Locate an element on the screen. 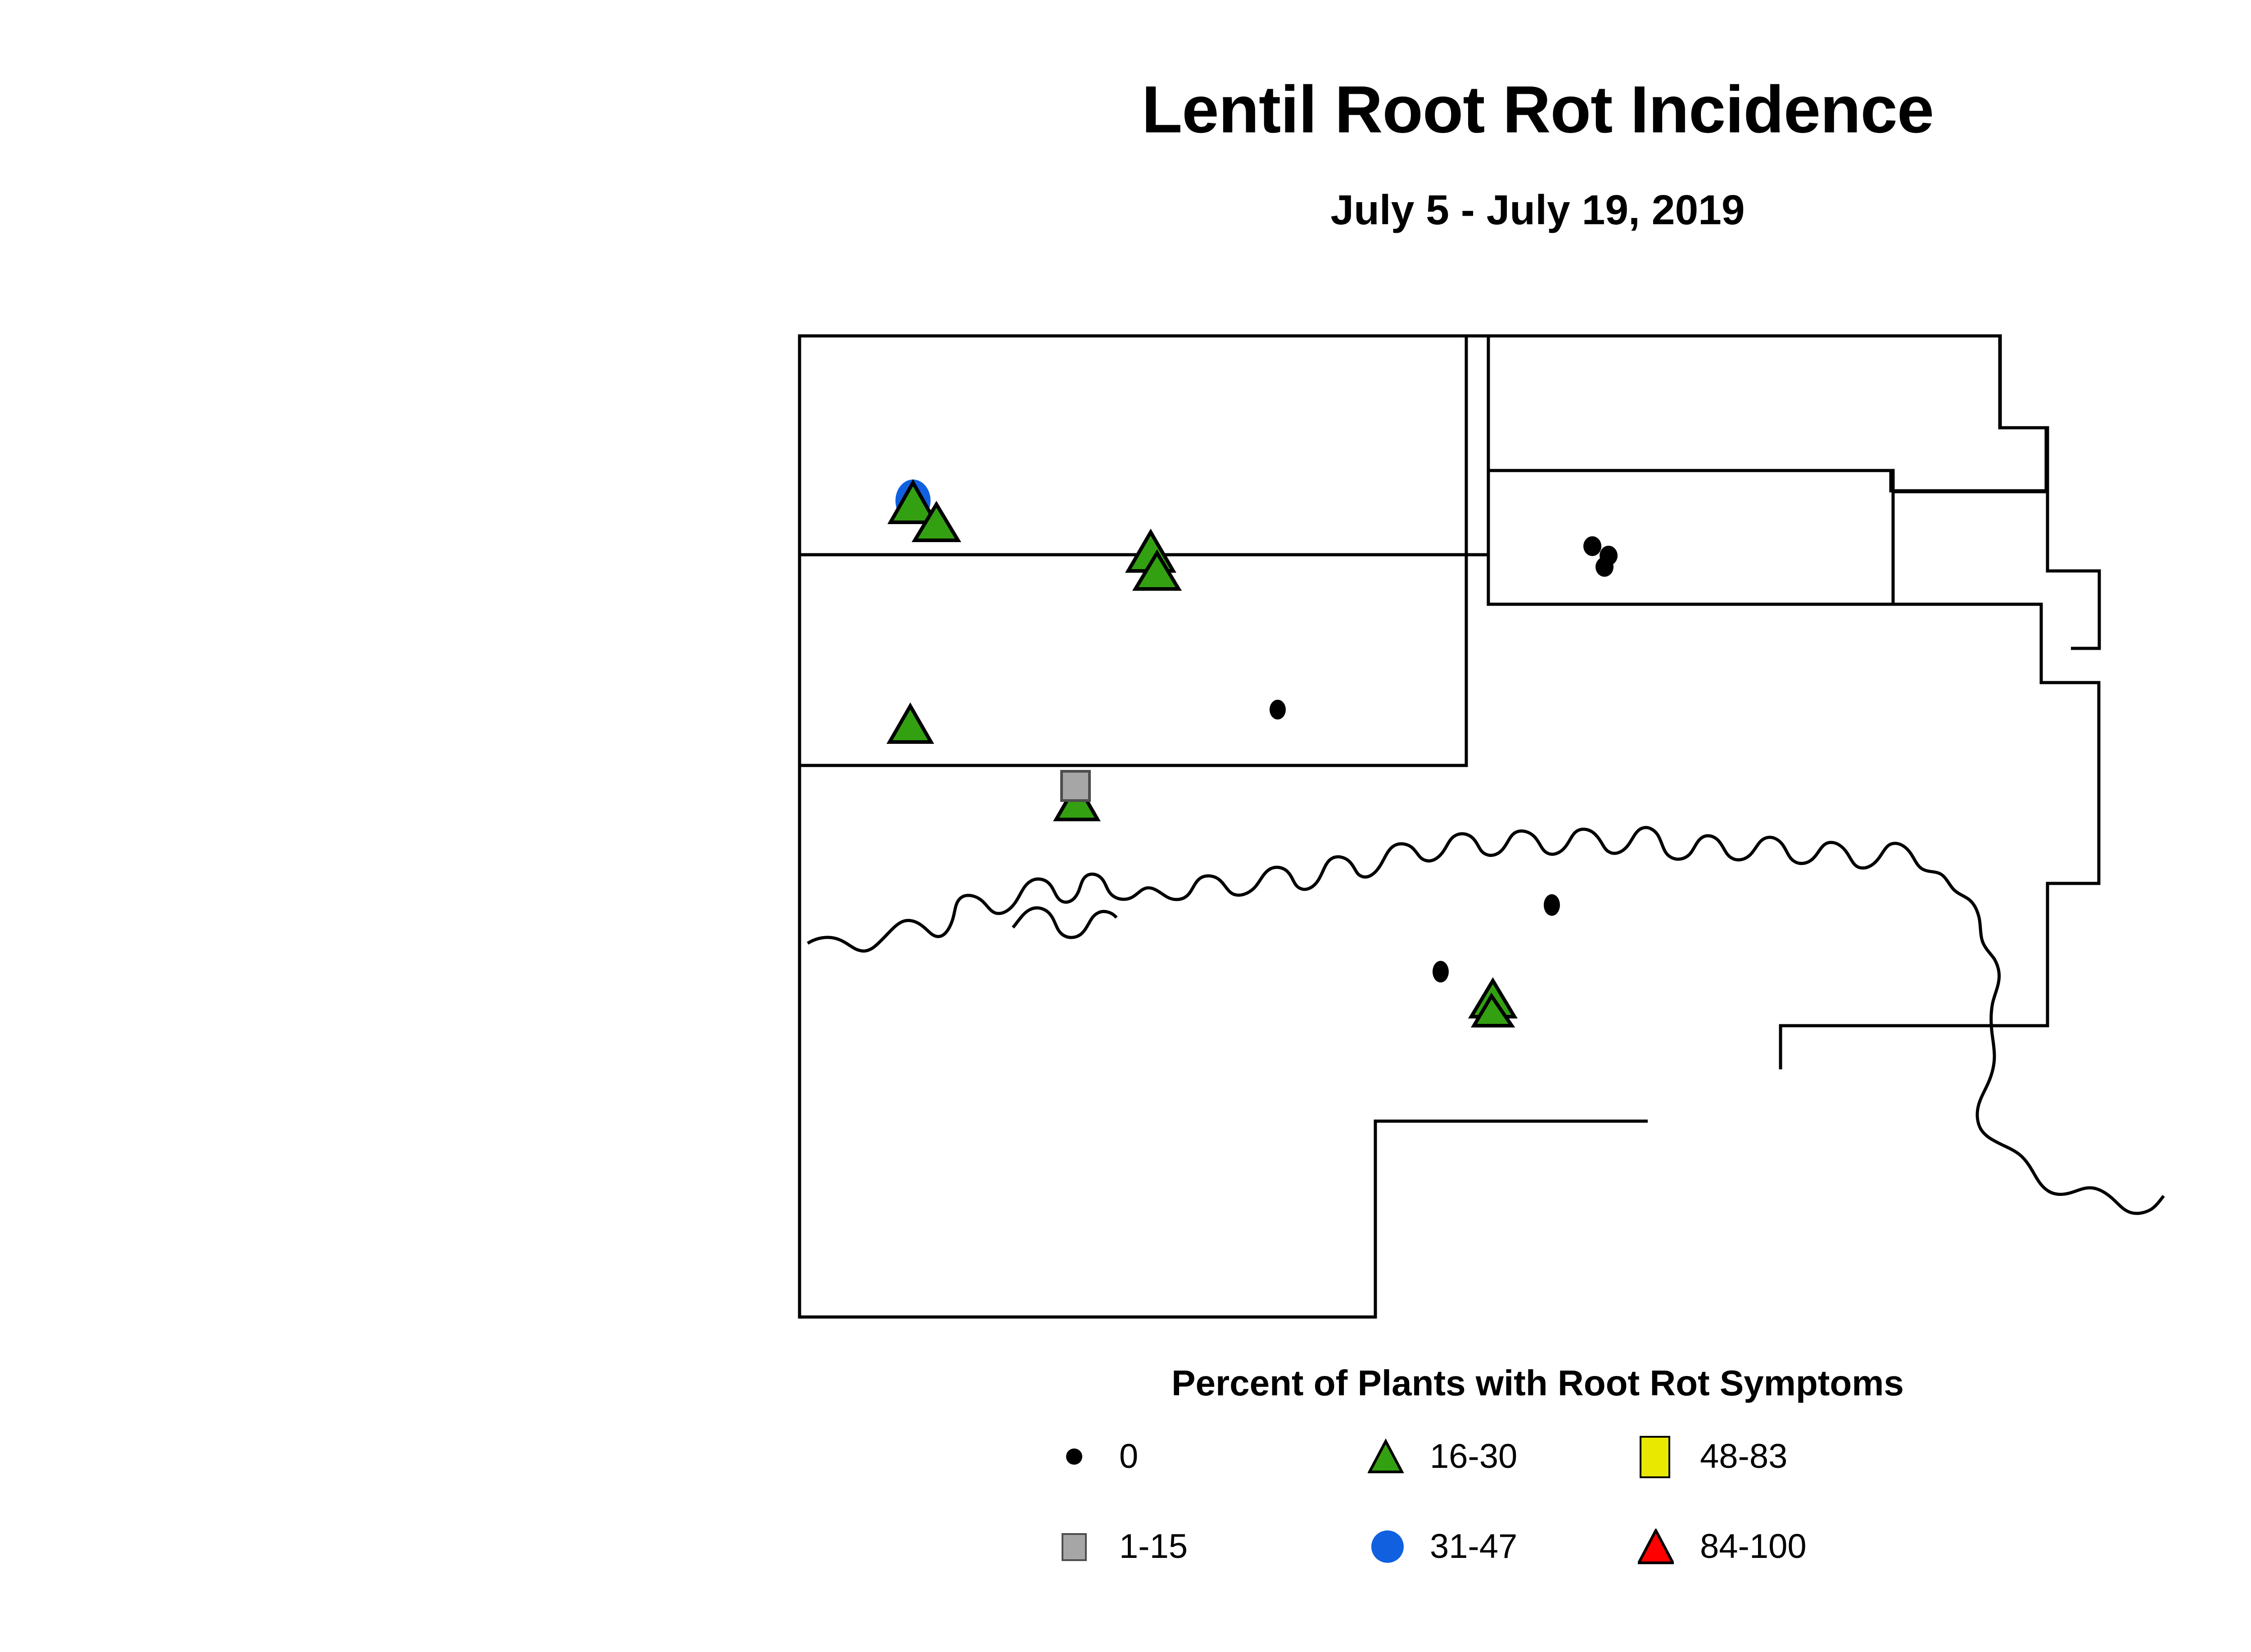 The width and height of the screenshot is (2251, 1652). legend-label: 0 is located at coordinates (1129, 1456).